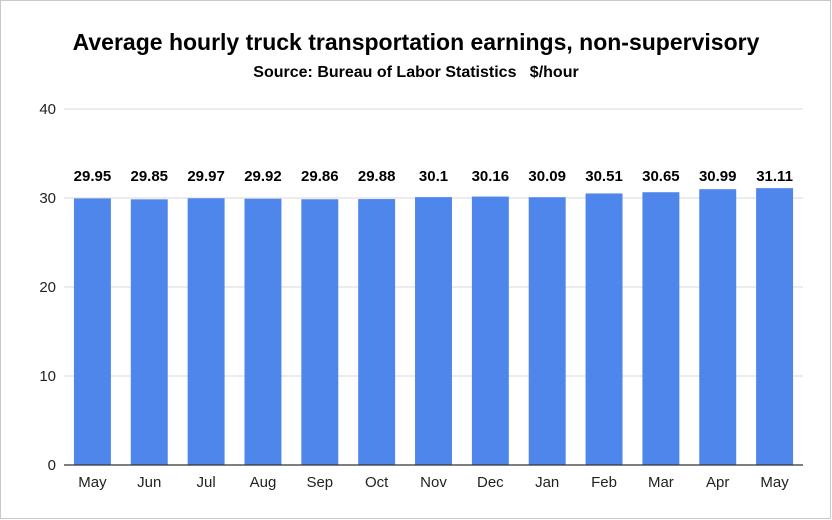  I want to click on x-tick-label: Jul, so click(206, 482).